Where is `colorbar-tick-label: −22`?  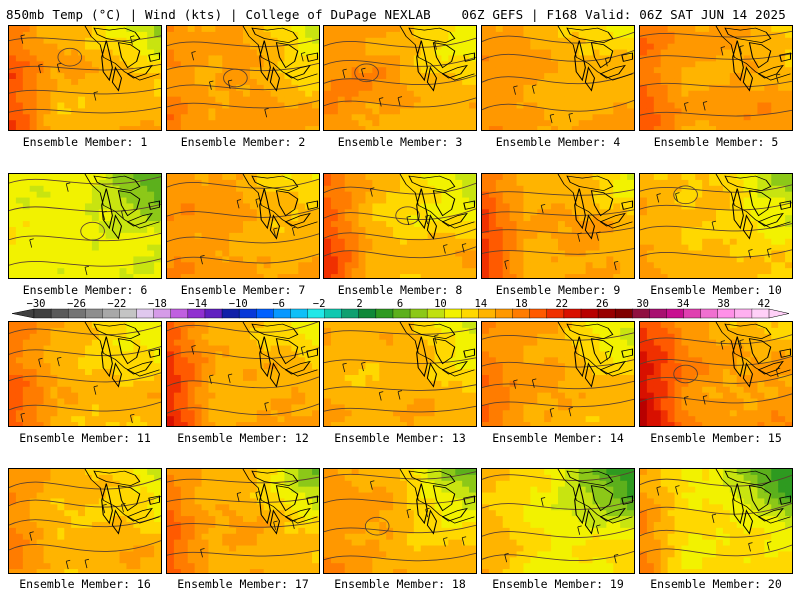 colorbar-tick-label: −22 is located at coordinates (117, 304).